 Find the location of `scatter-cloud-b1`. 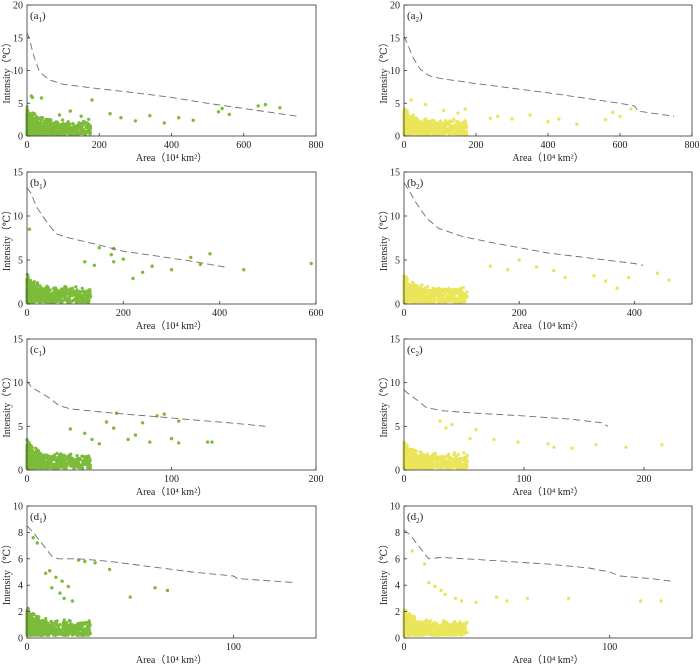

scatter-cloud-b1 is located at coordinates (59, 288).